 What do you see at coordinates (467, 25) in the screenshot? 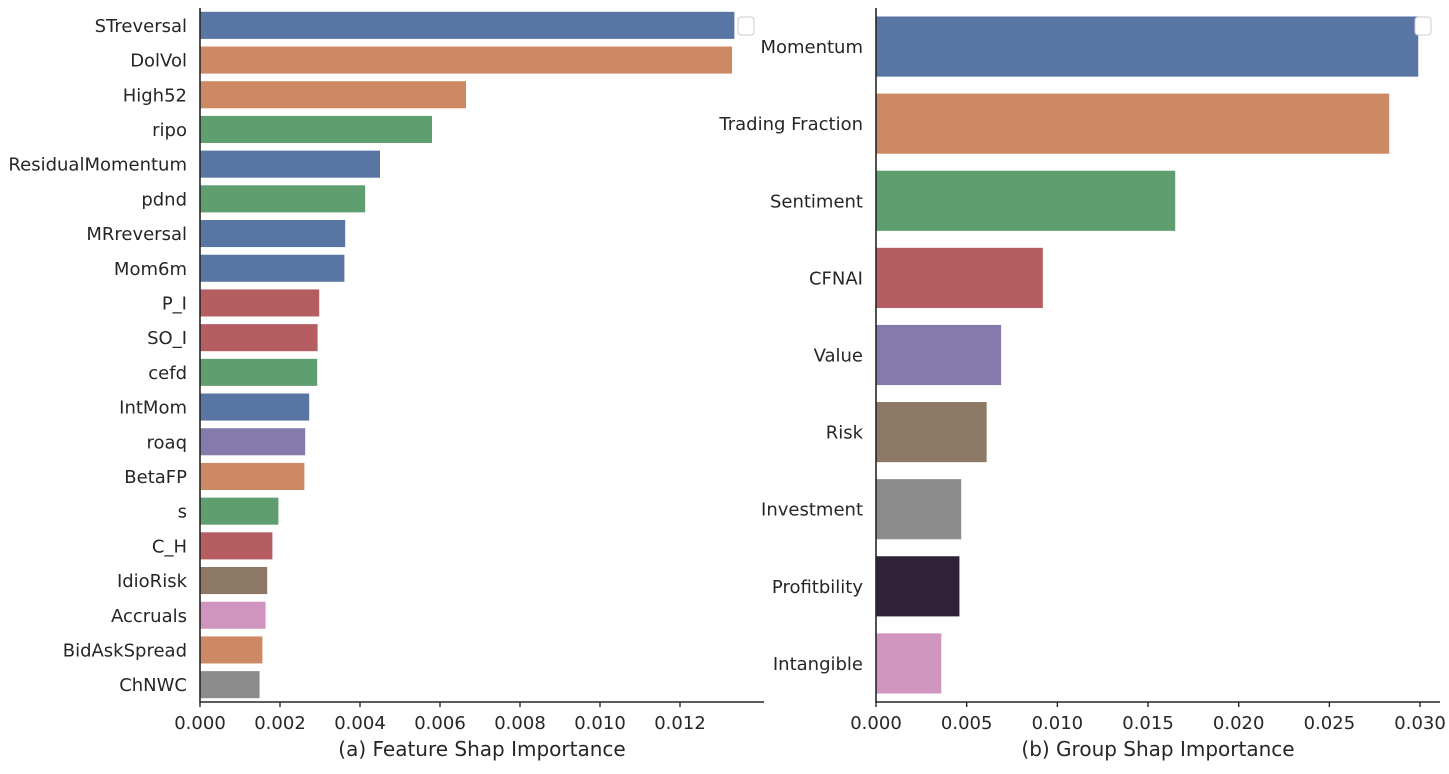
I see `bar-streversal` at bounding box center [467, 25].